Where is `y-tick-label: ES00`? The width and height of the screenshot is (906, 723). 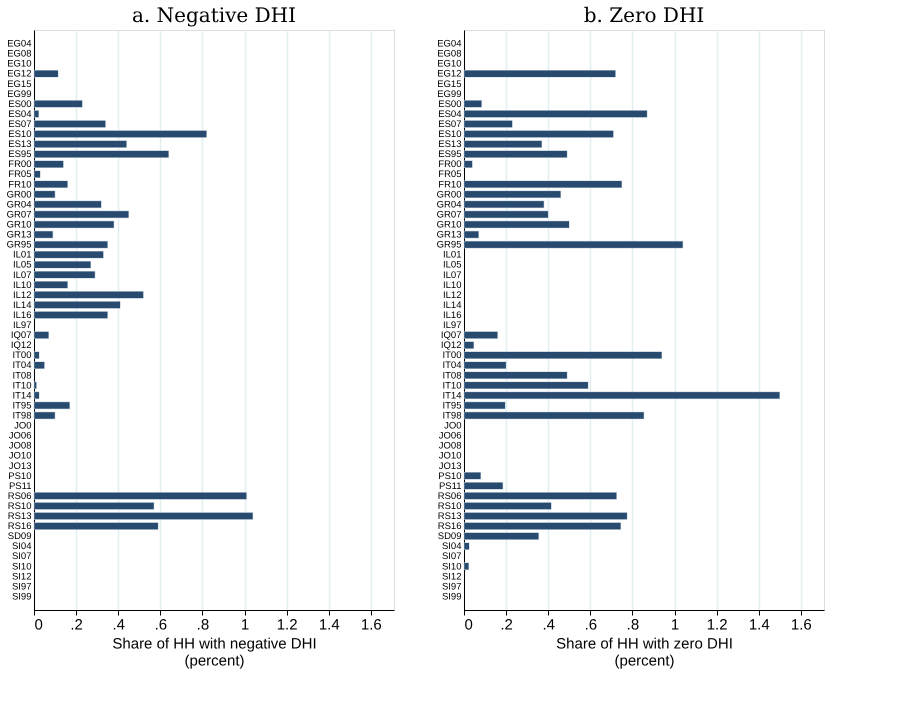
y-tick-label: ES00 is located at coordinates (450, 104).